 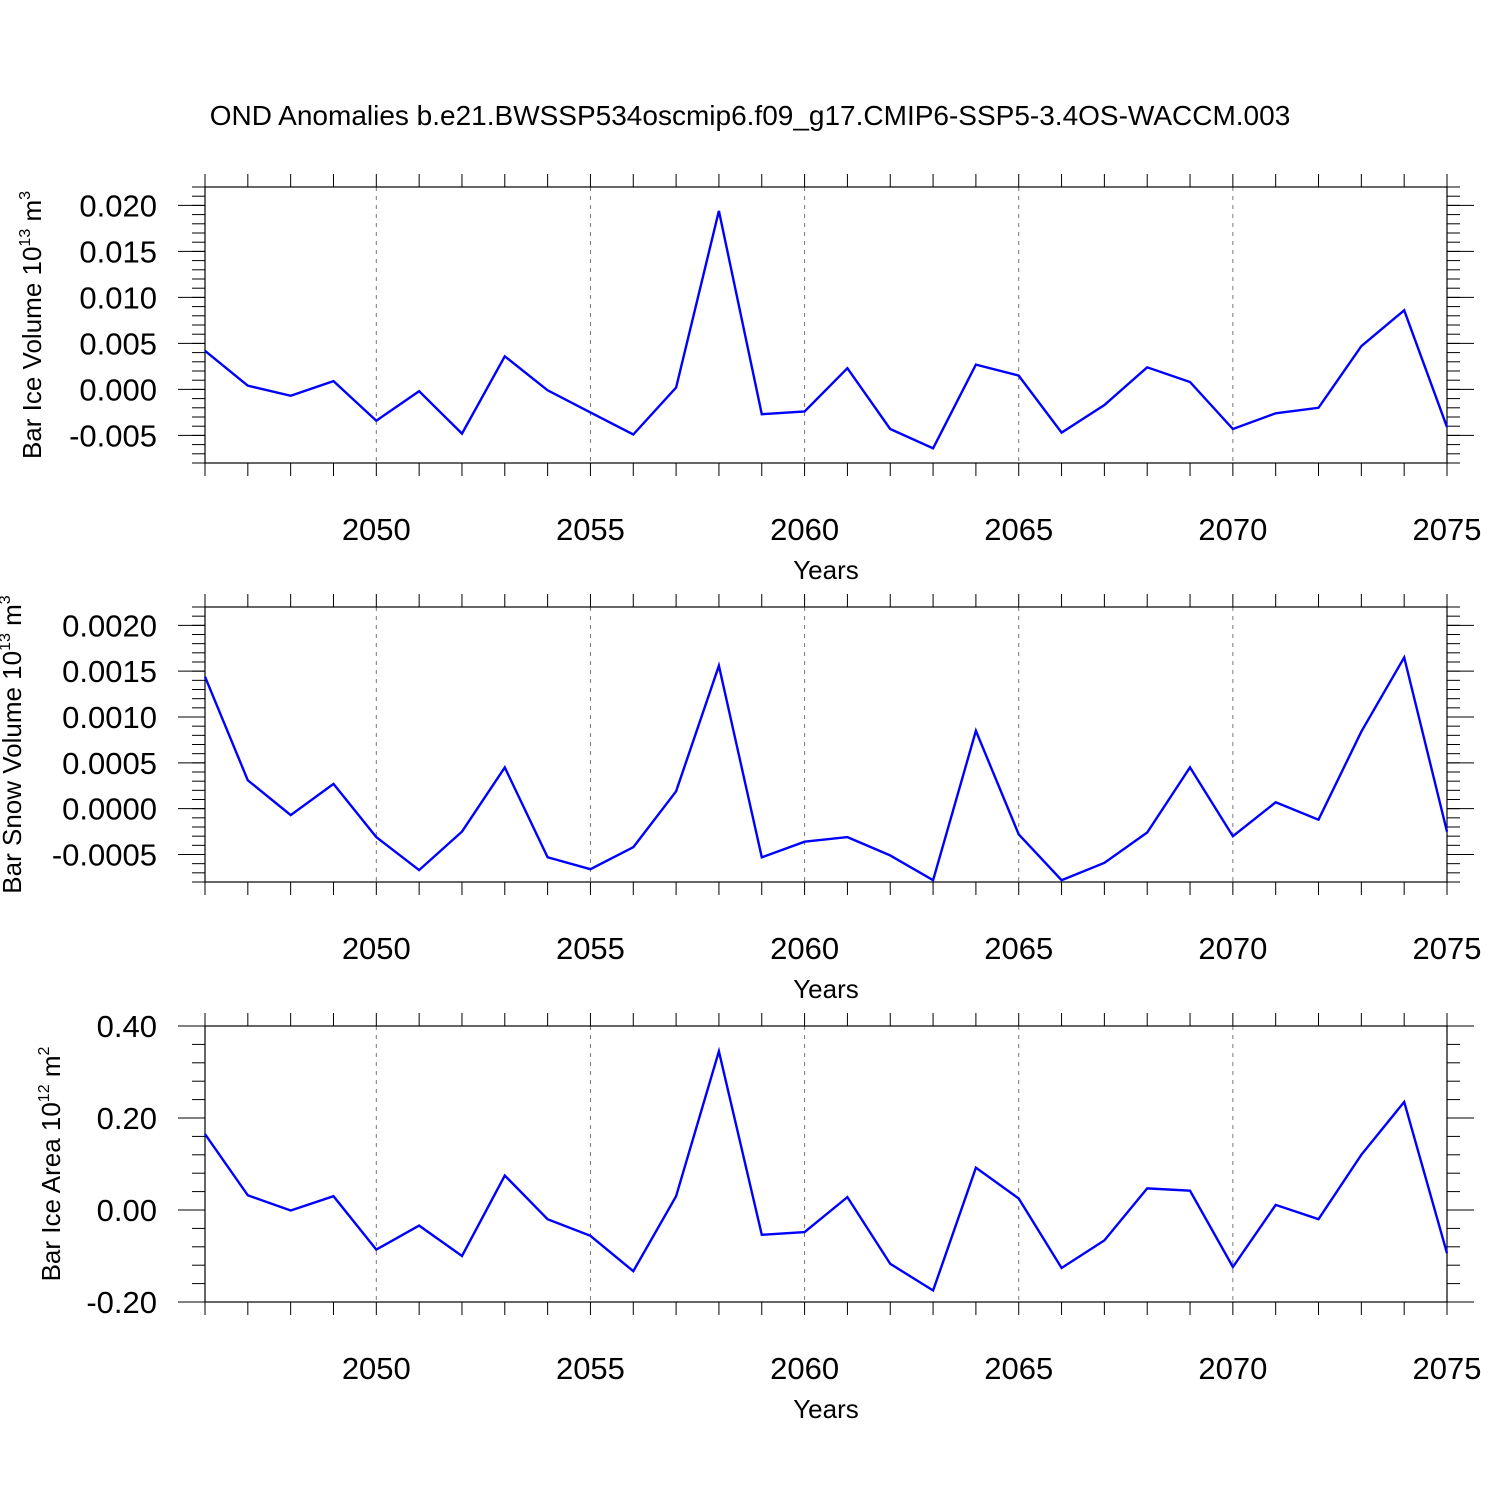 What do you see at coordinates (118, 389) in the screenshot?
I see `y-tick-label: 0.000` at bounding box center [118, 389].